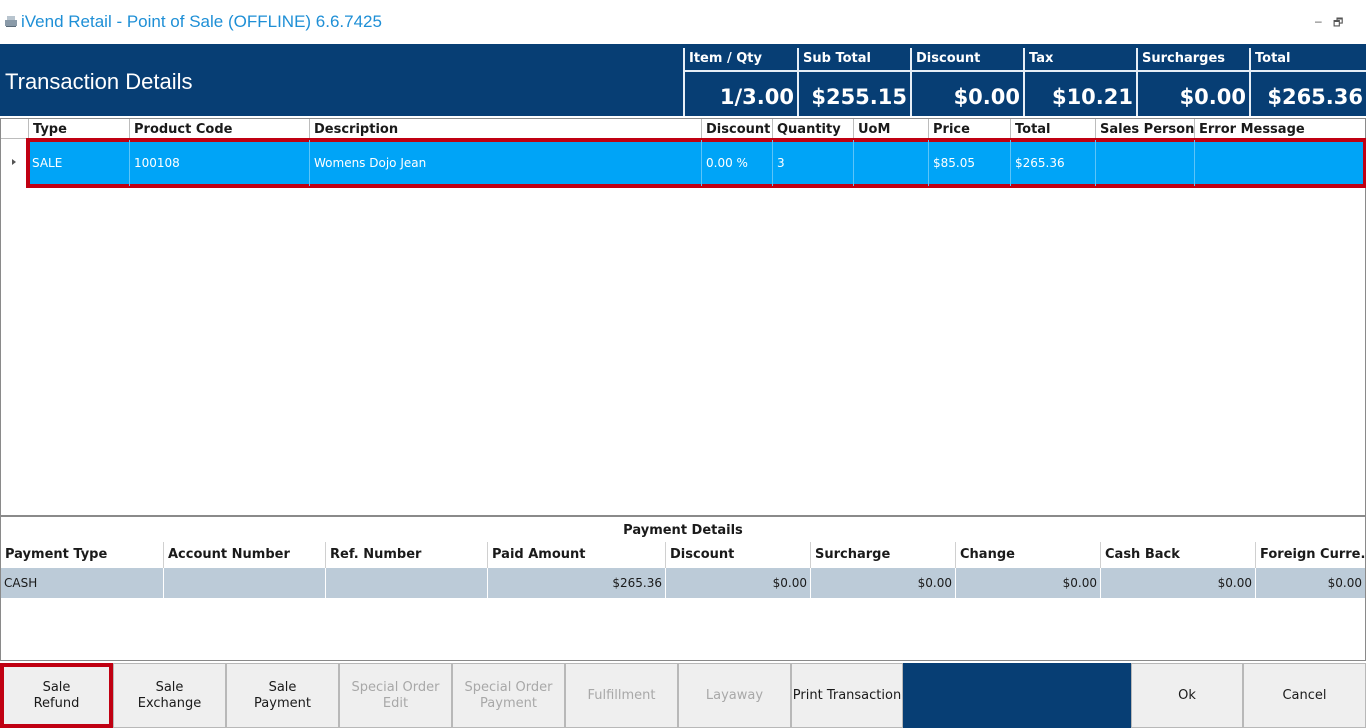 This screenshot has height=728, width=1366. I want to click on column-header-paid-amount: Paid Amount, so click(576, 555).